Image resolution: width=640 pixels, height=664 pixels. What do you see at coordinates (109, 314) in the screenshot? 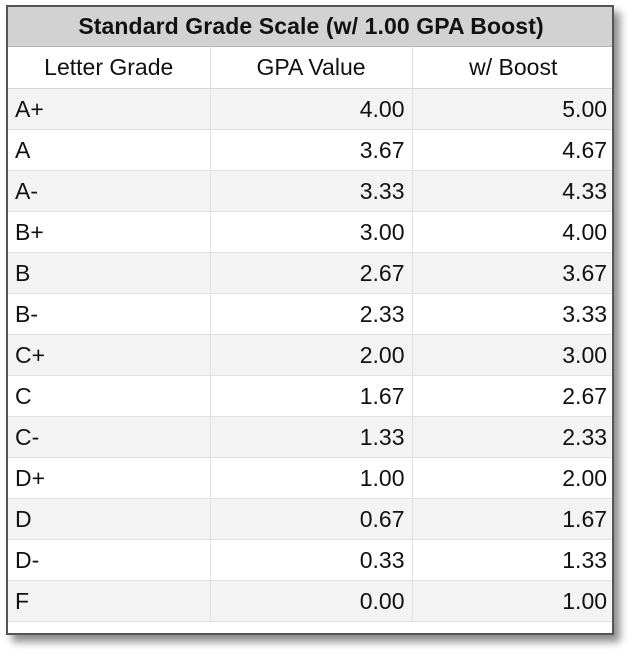
I see `cell-letter-grade: B-` at bounding box center [109, 314].